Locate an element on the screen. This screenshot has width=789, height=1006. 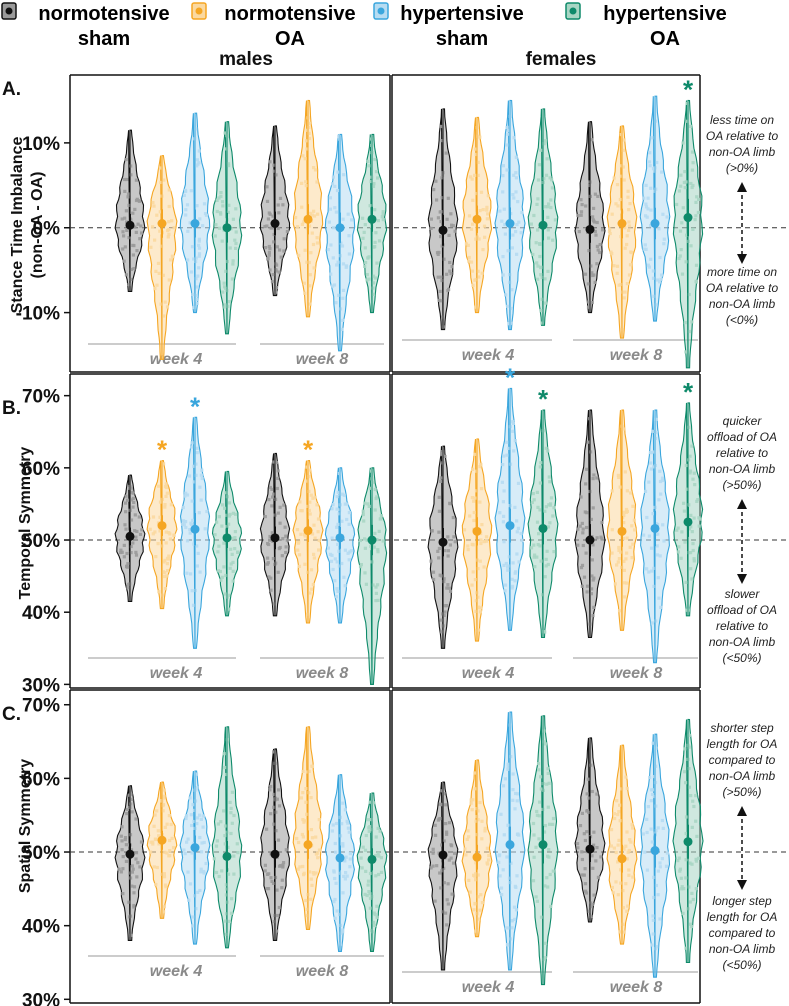
y-tick-label: 60% is located at coordinates (41, 469).